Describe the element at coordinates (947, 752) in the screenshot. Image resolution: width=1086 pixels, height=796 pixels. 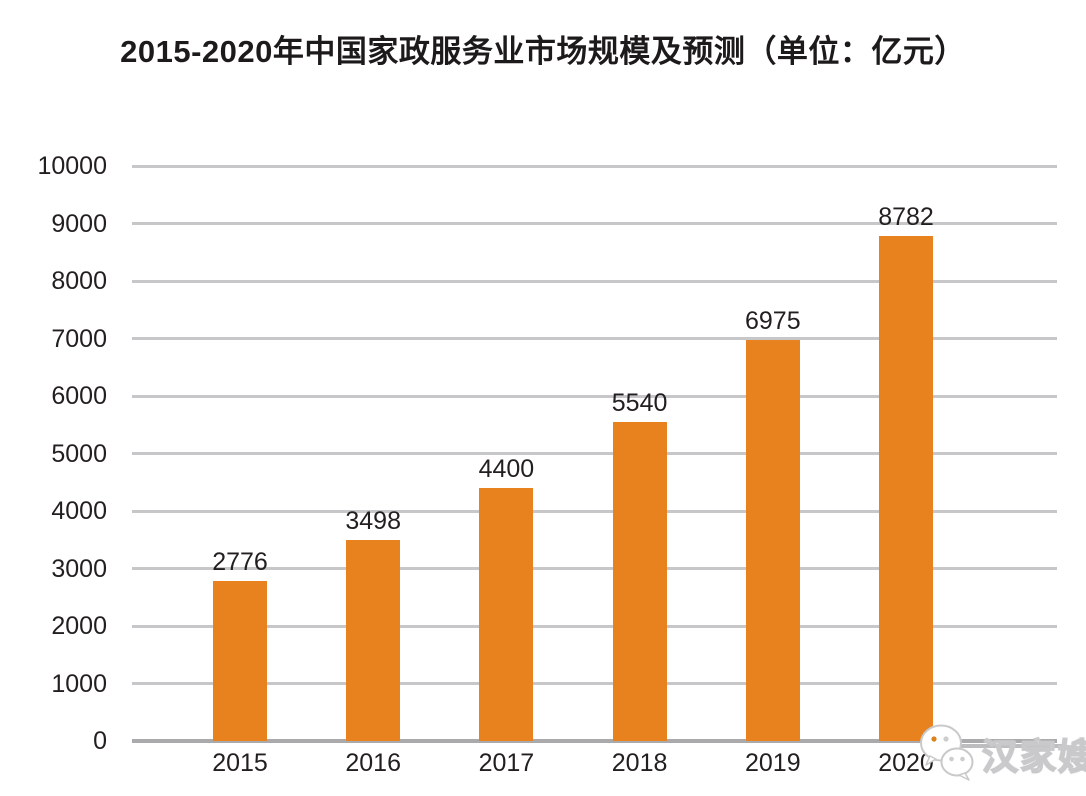
I see `wechat-icon` at that location.